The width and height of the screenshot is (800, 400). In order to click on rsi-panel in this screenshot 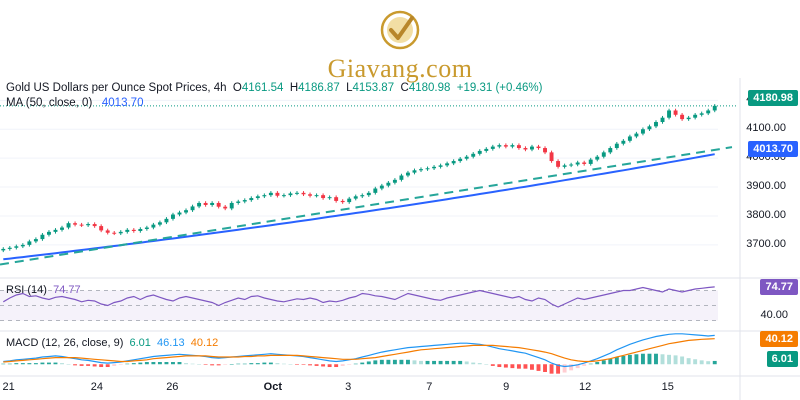, I will do `click(359, 303)`.